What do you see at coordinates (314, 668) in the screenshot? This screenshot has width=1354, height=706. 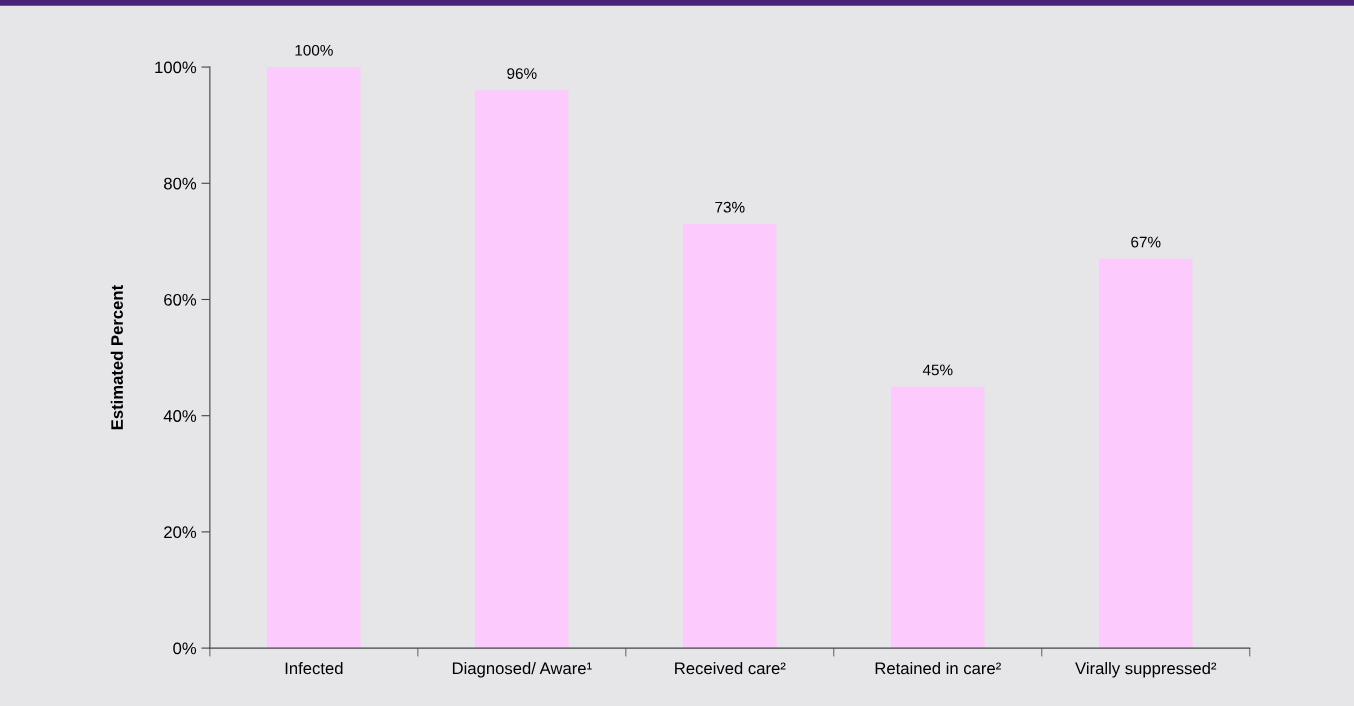 I see `x-tick-label: Infected` at bounding box center [314, 668].